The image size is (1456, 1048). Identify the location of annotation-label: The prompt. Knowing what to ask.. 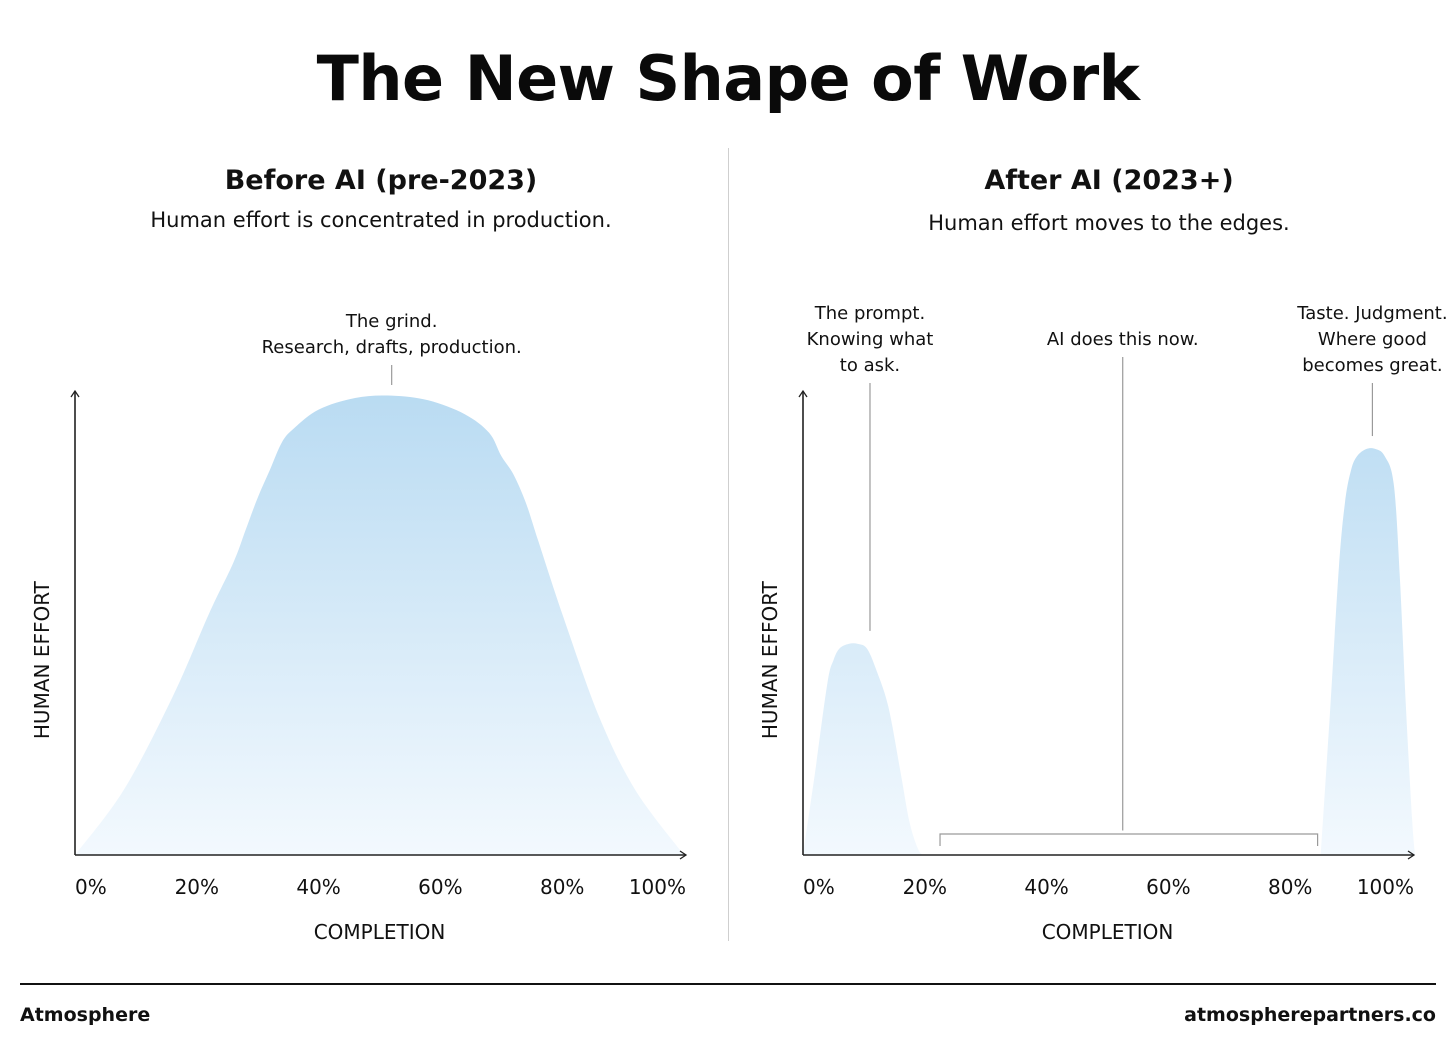
(870, 339).